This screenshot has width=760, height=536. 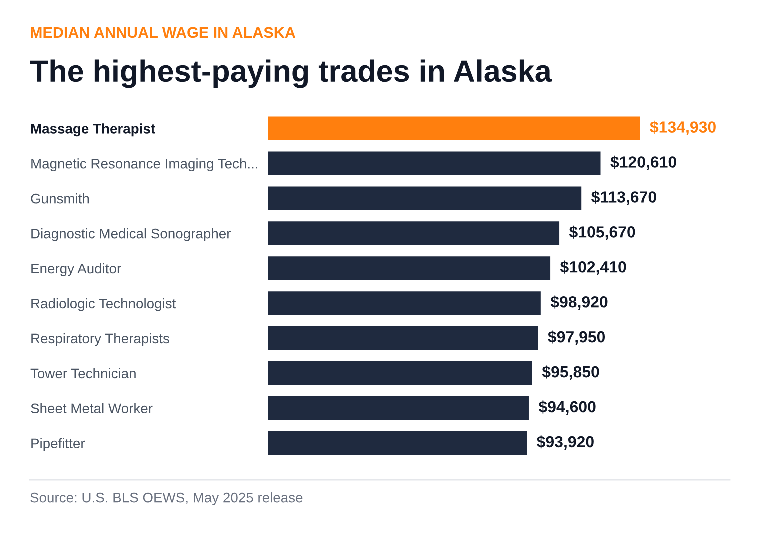 I want to click on y-tick-label: Energy Auditor, so click(x=77, y=269).